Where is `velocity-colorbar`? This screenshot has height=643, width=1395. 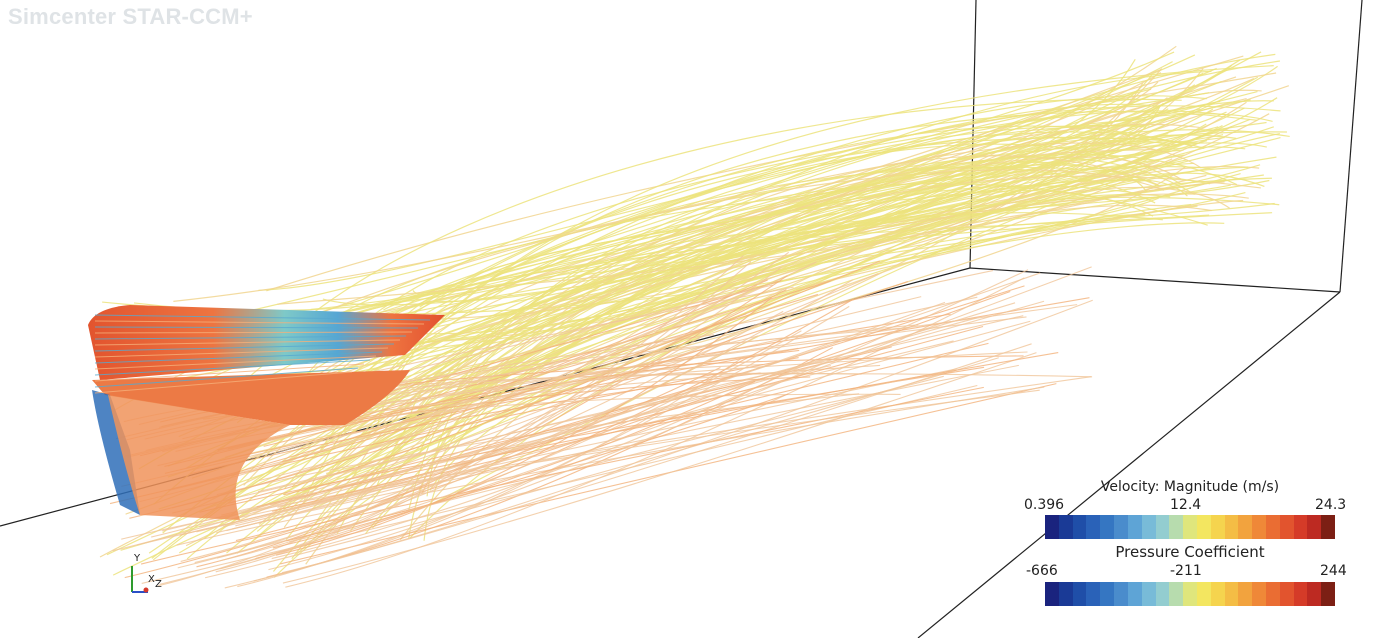 velocity-colorbar is located at coordinates (1190, 527).